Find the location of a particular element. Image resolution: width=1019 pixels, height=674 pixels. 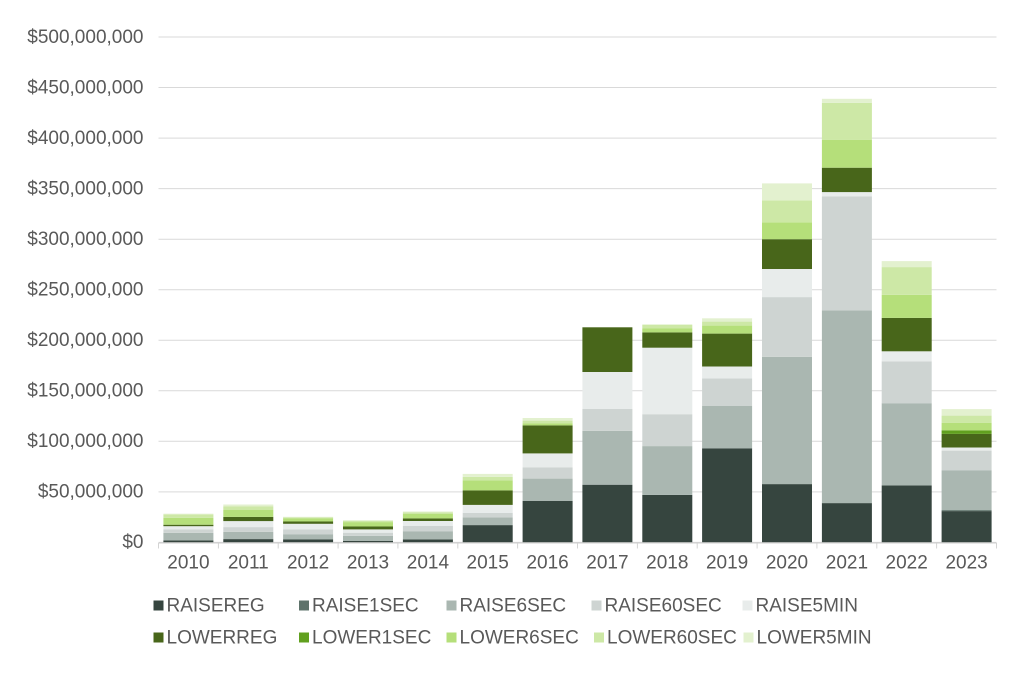

svg-text: $500,000,000 is located at coordinates (85, 37).